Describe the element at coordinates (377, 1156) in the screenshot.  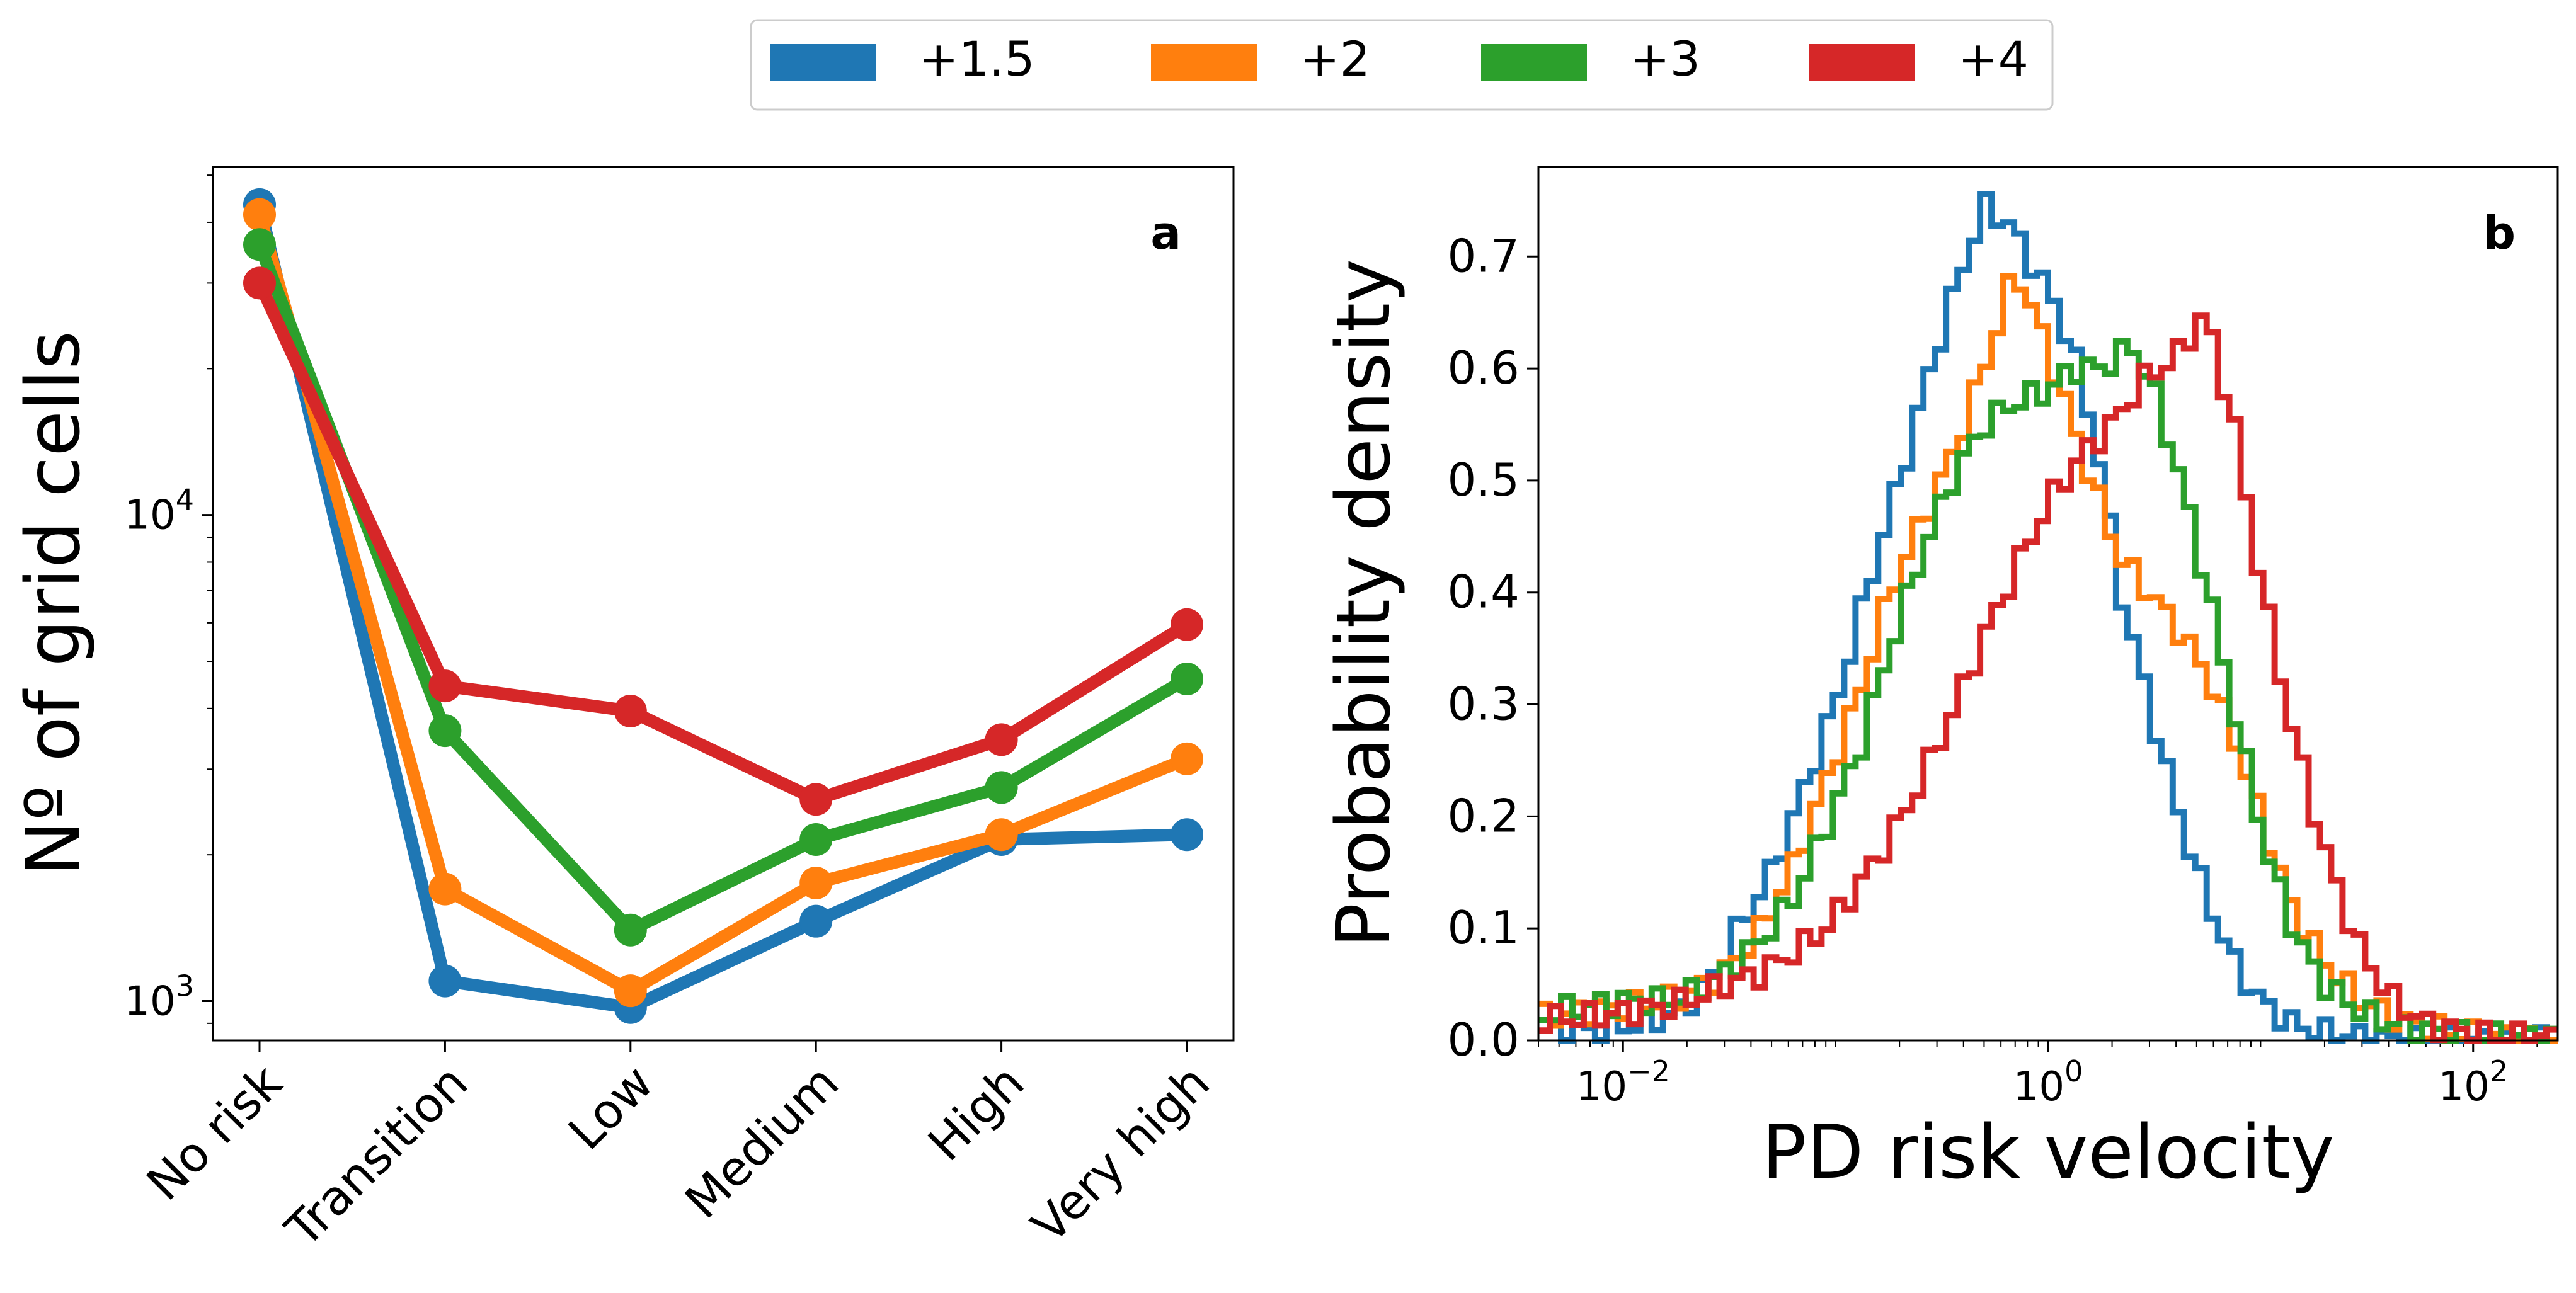
I see `x-tick-label: Transition` at that location.